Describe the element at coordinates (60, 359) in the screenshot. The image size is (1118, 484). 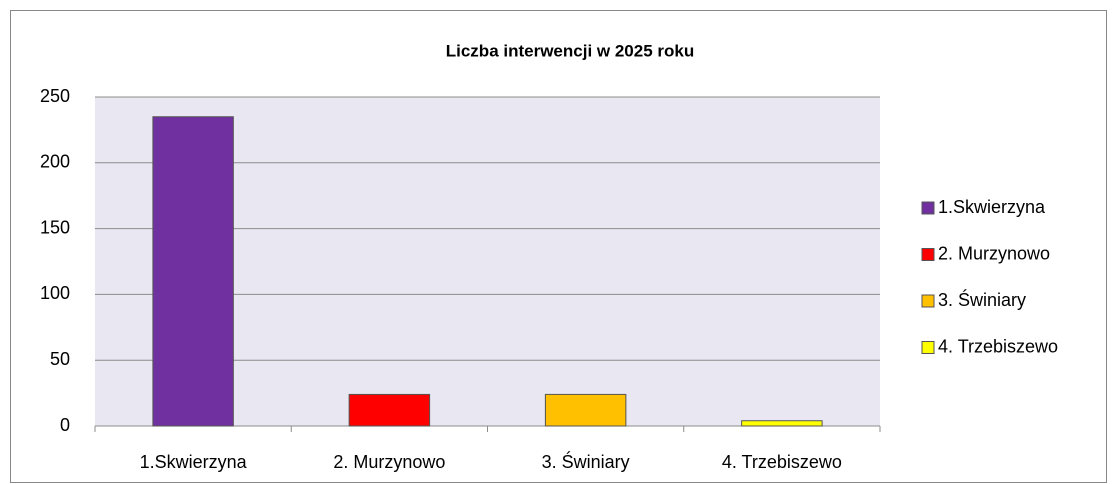
I see `y-tick-label: 50` at that location.